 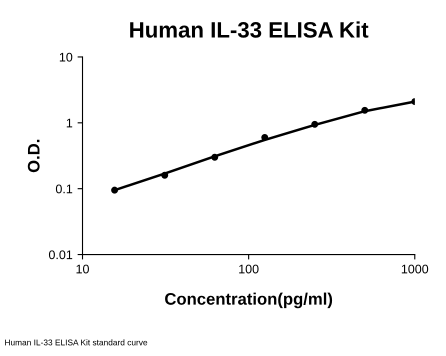 I want to click on x-tick-label: 1000, so click(x=415, y=269).